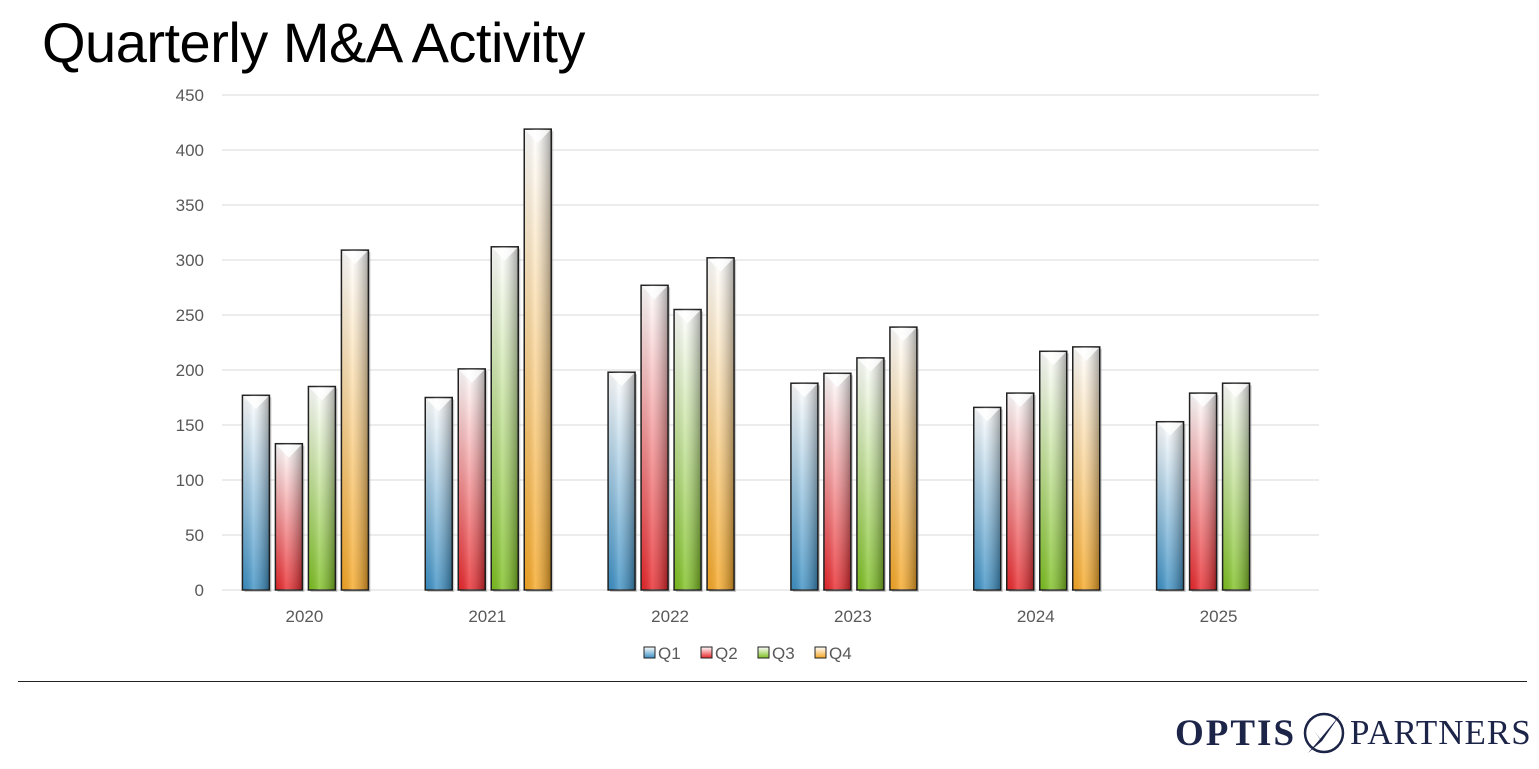  I want to click on y-tick-label: 200, so click(190, 370).